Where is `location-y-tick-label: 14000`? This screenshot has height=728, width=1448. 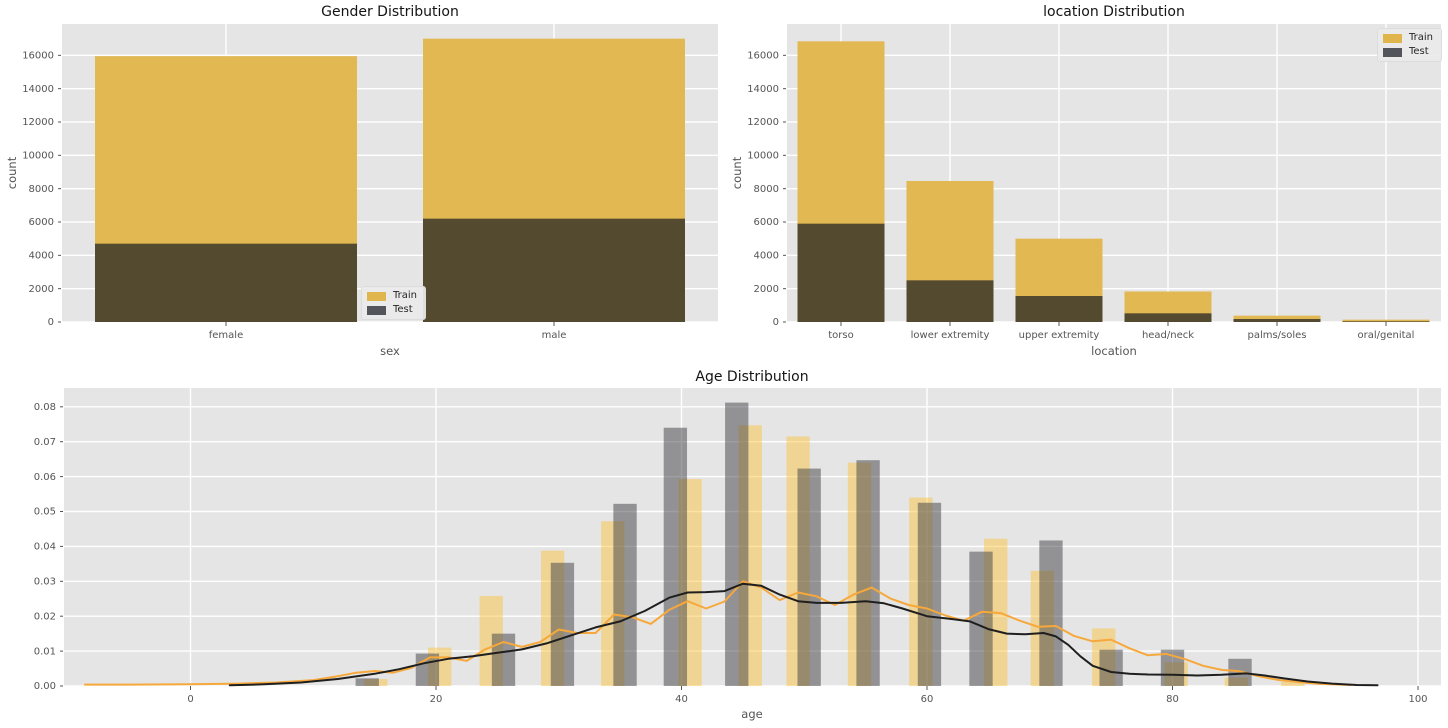 location-y-tick-label: 14000 is located at coordinates (763, 89).